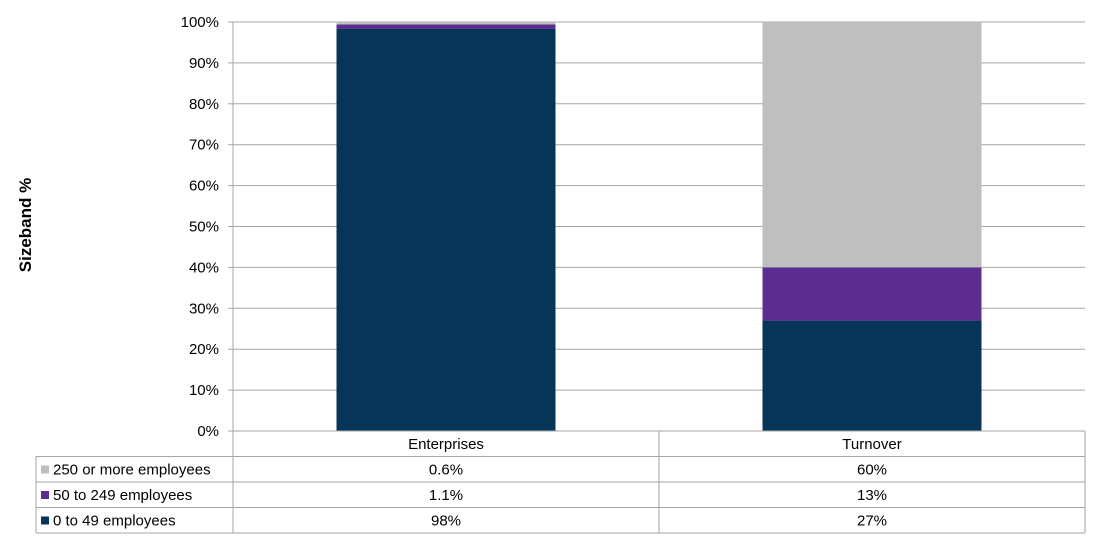 Image resolution: width=1108 pixels, height=543 pixels. I want to click on data-label: 13%, so click(872, 495).